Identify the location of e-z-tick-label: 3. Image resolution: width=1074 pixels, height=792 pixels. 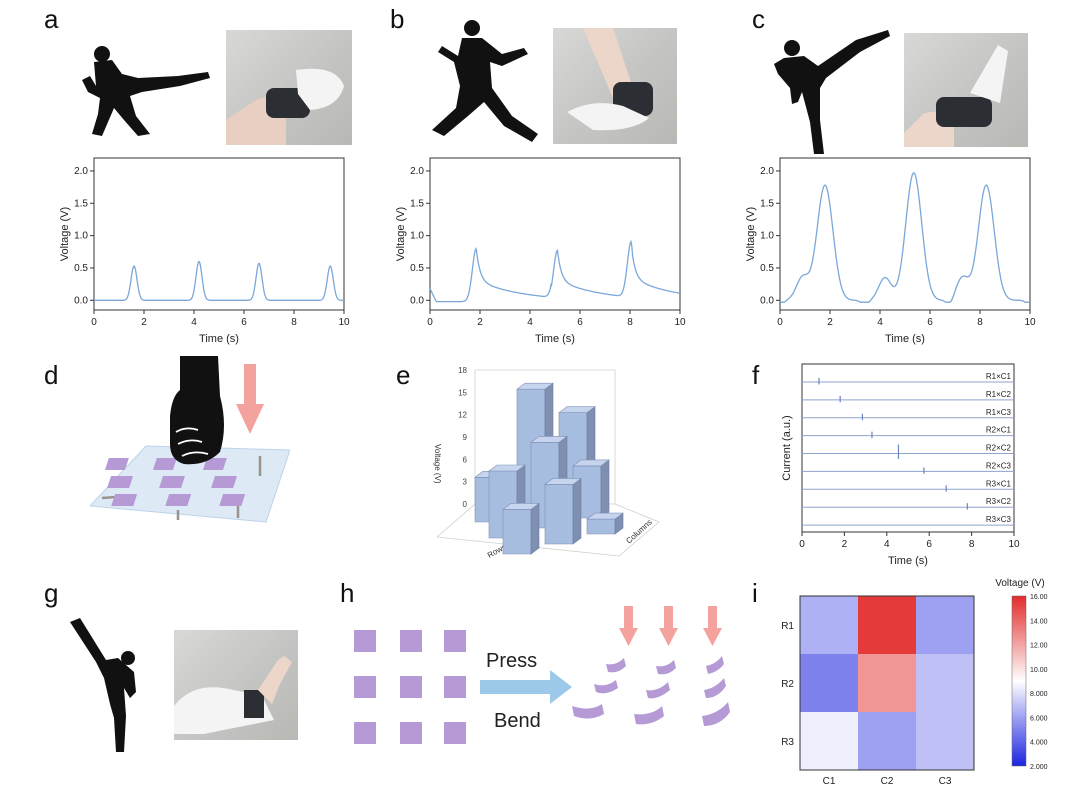
(465, 482).